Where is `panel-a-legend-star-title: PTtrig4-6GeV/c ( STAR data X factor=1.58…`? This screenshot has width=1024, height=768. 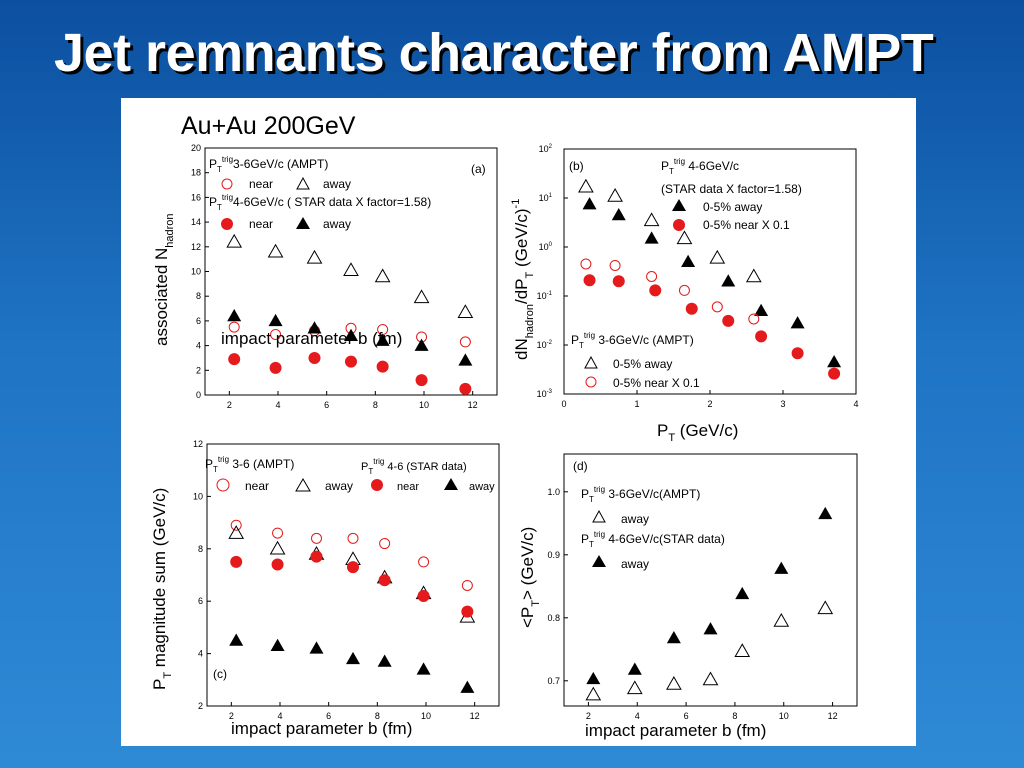 panel-a-legend-star-title: PTtrig4-6GeV/c ( STAR data X factor=1.58… is located at coordinates (320, 202).